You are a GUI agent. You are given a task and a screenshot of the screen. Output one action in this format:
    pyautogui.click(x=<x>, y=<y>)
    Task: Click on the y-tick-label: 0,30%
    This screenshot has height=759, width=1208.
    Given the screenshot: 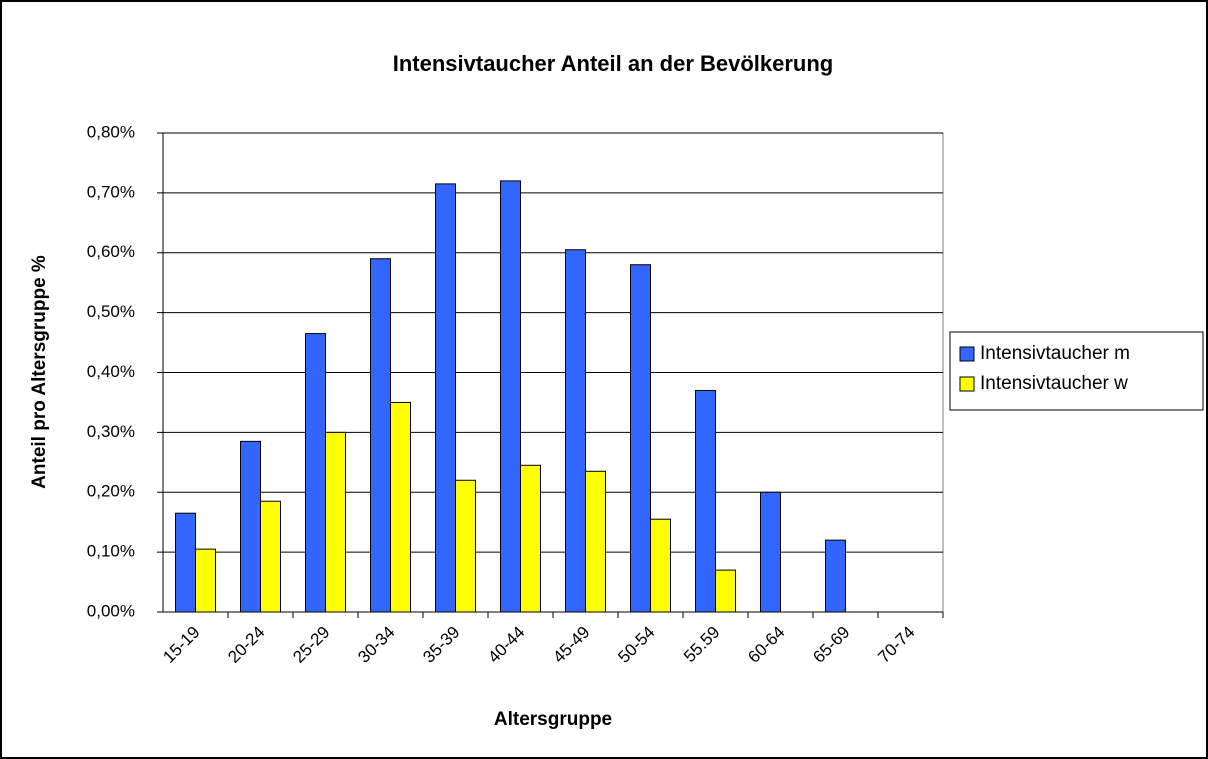 What is the action you would take?
    pyautogui.click(x=111, y=431)
    